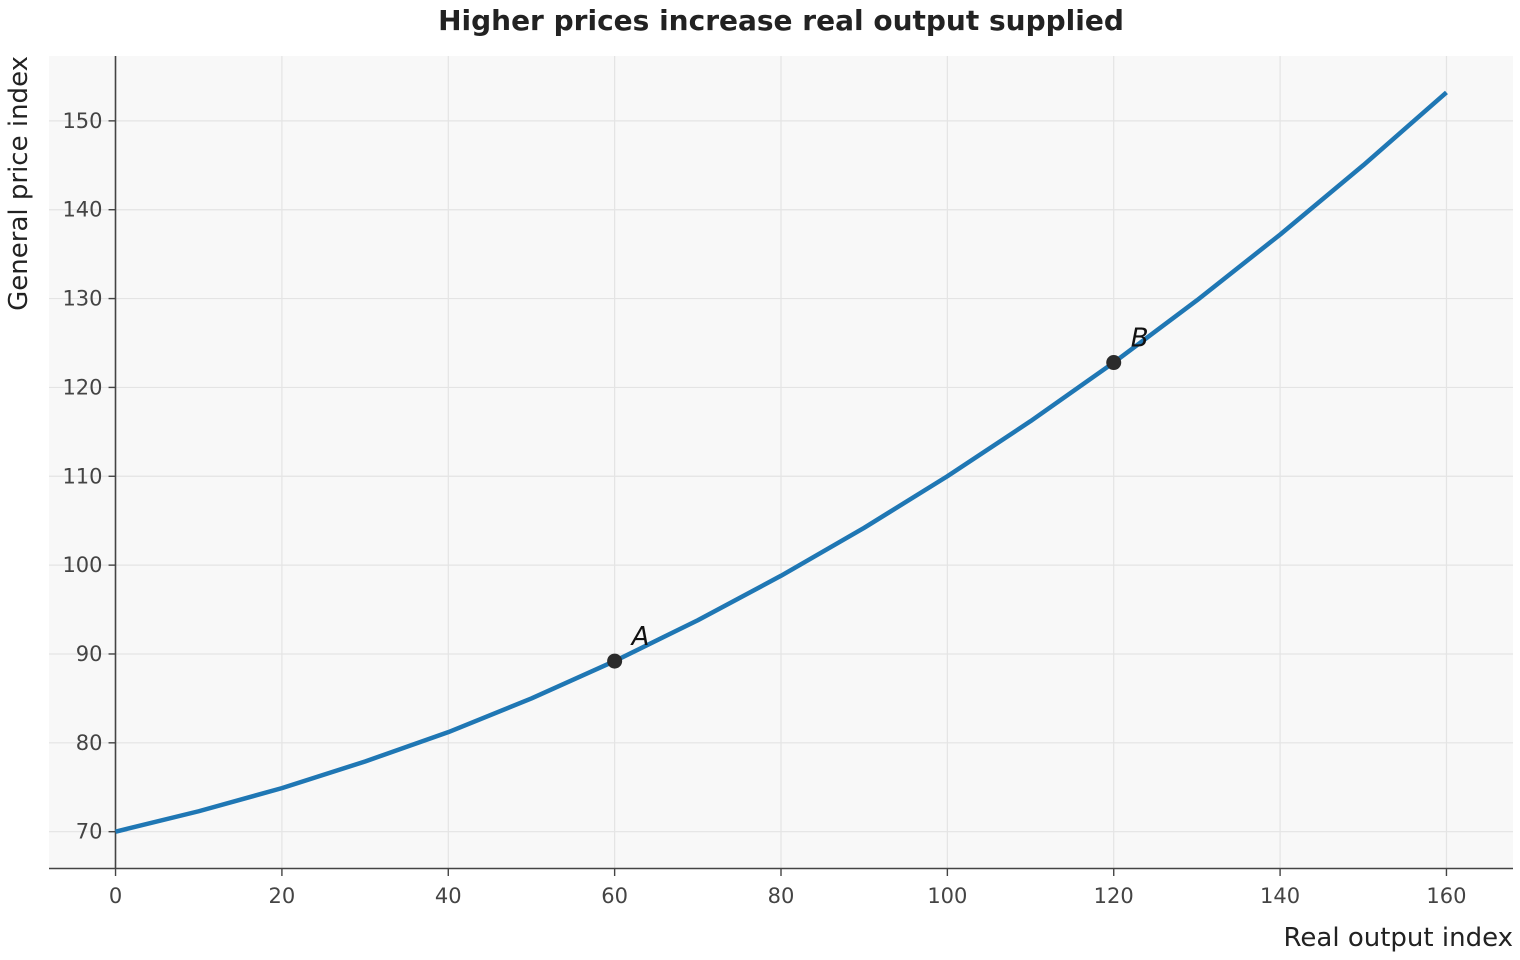 The image size is (1520, 960). Describe the element at coordinates (82, 565) in the screenshot. I see `y-tick-label: 100` at that location.